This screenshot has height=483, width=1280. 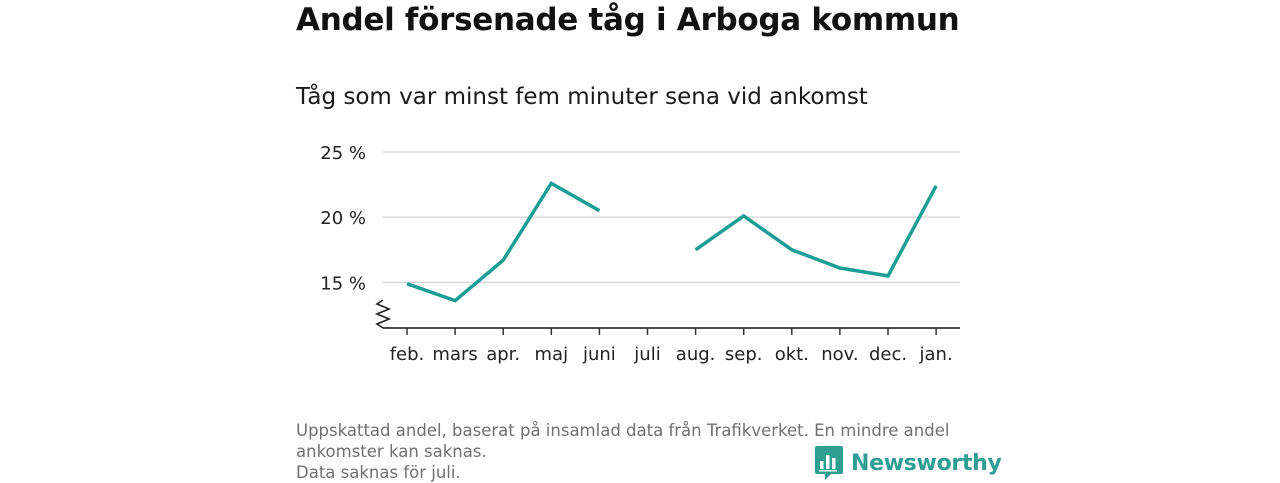 I want to click on newsworthy-logo: Newsworthy, so click(x=908, y=463).